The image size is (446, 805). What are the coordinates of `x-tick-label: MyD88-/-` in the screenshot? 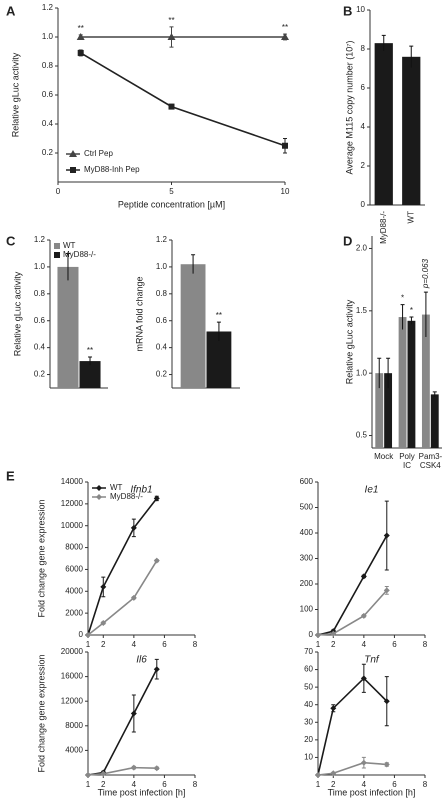 It's located at (383, 227).